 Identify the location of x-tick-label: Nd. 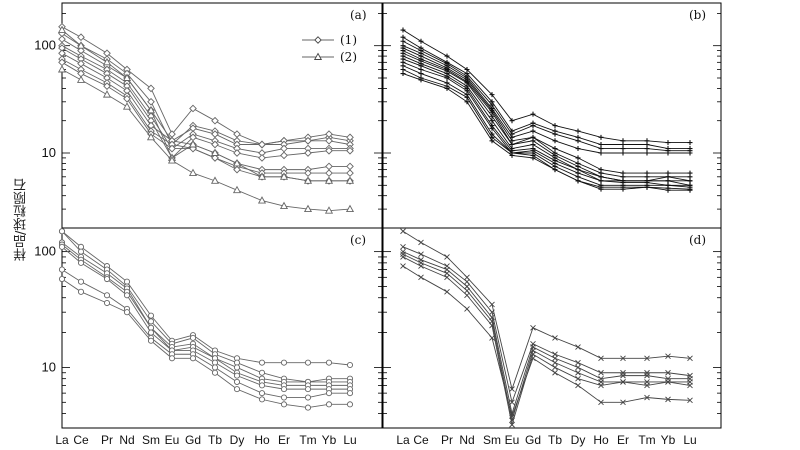
(466, 440).